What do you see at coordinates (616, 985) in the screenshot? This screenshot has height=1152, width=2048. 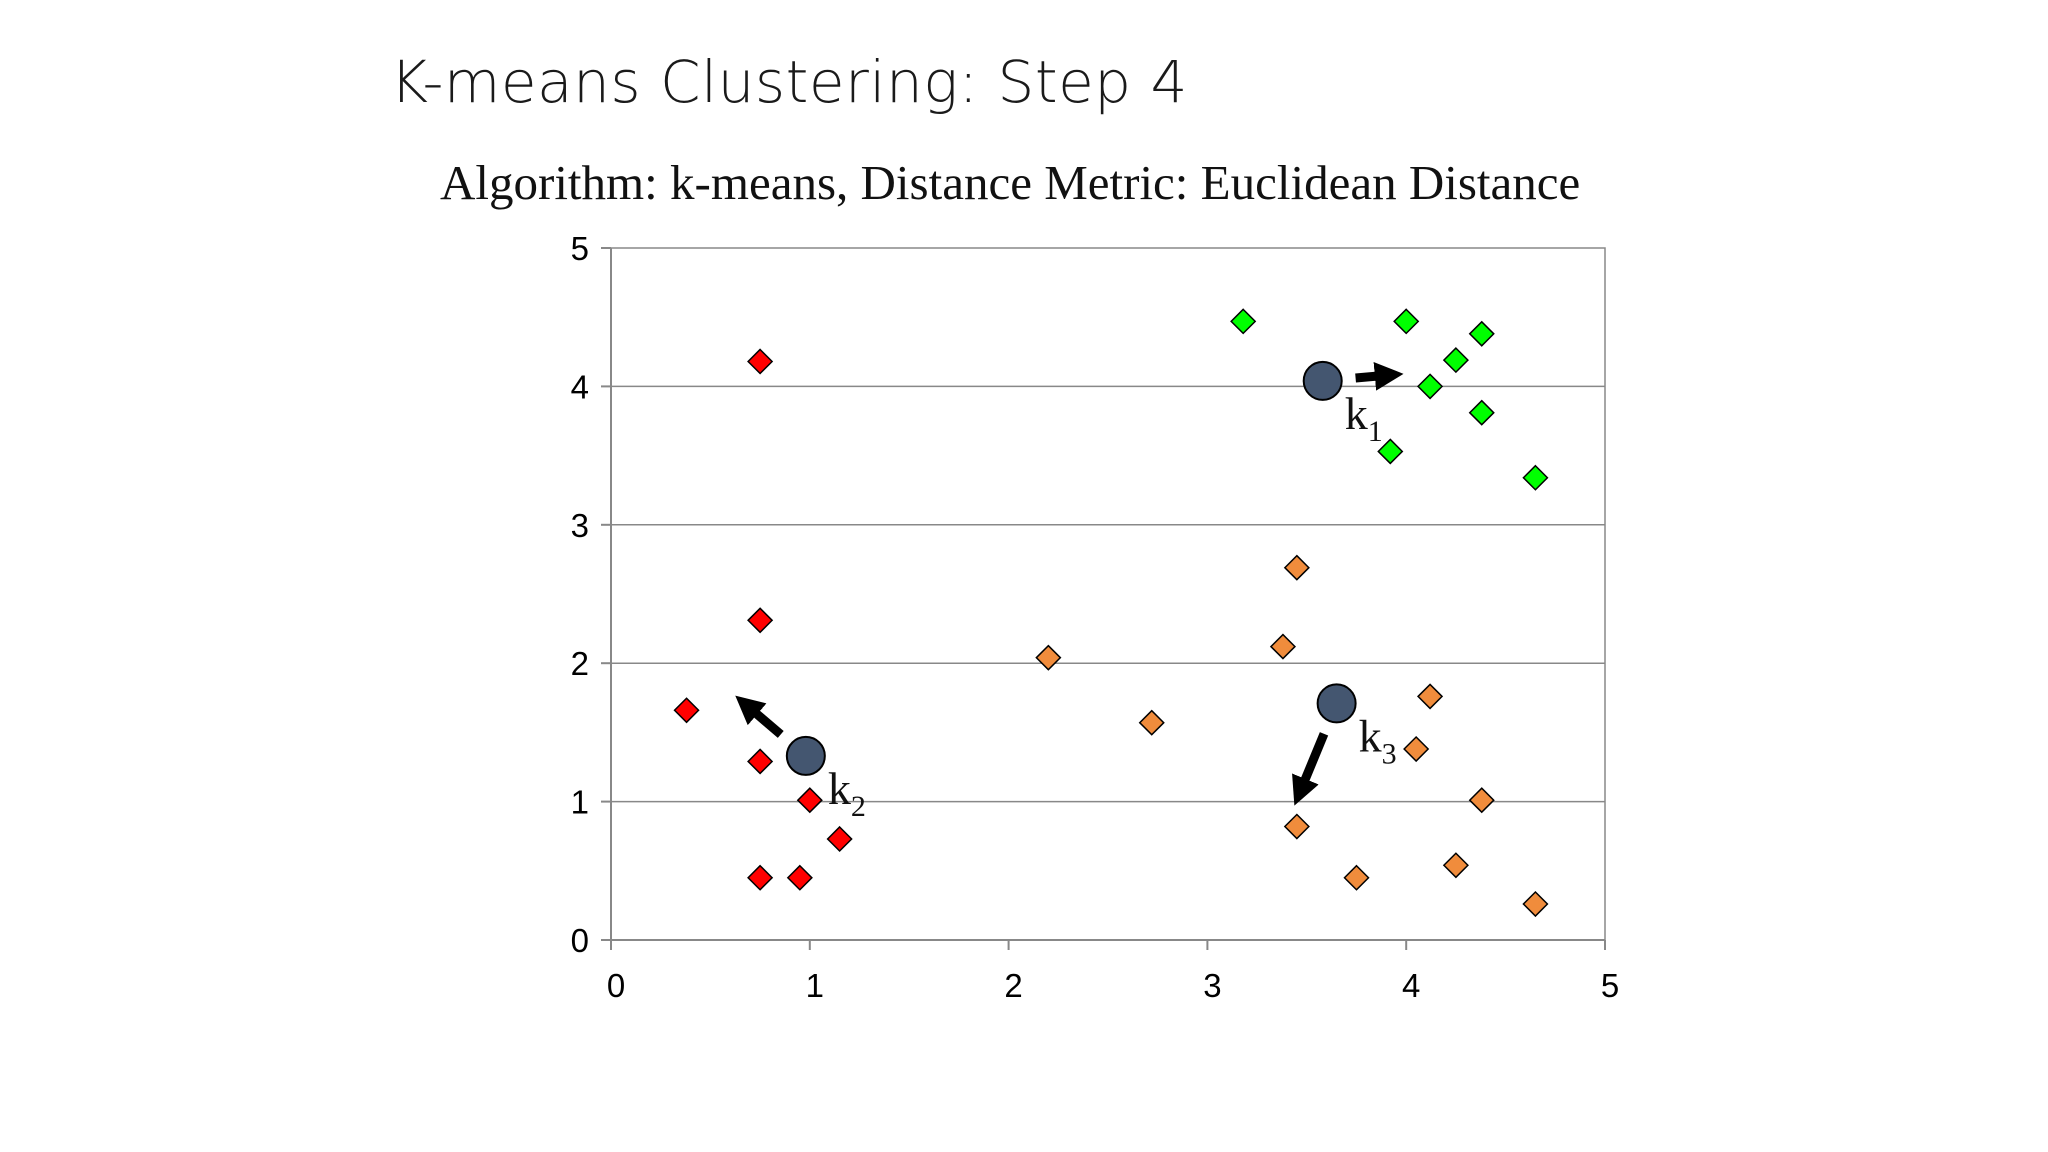 I see `x-tick-label: 0` at bounding box center [616, 985].